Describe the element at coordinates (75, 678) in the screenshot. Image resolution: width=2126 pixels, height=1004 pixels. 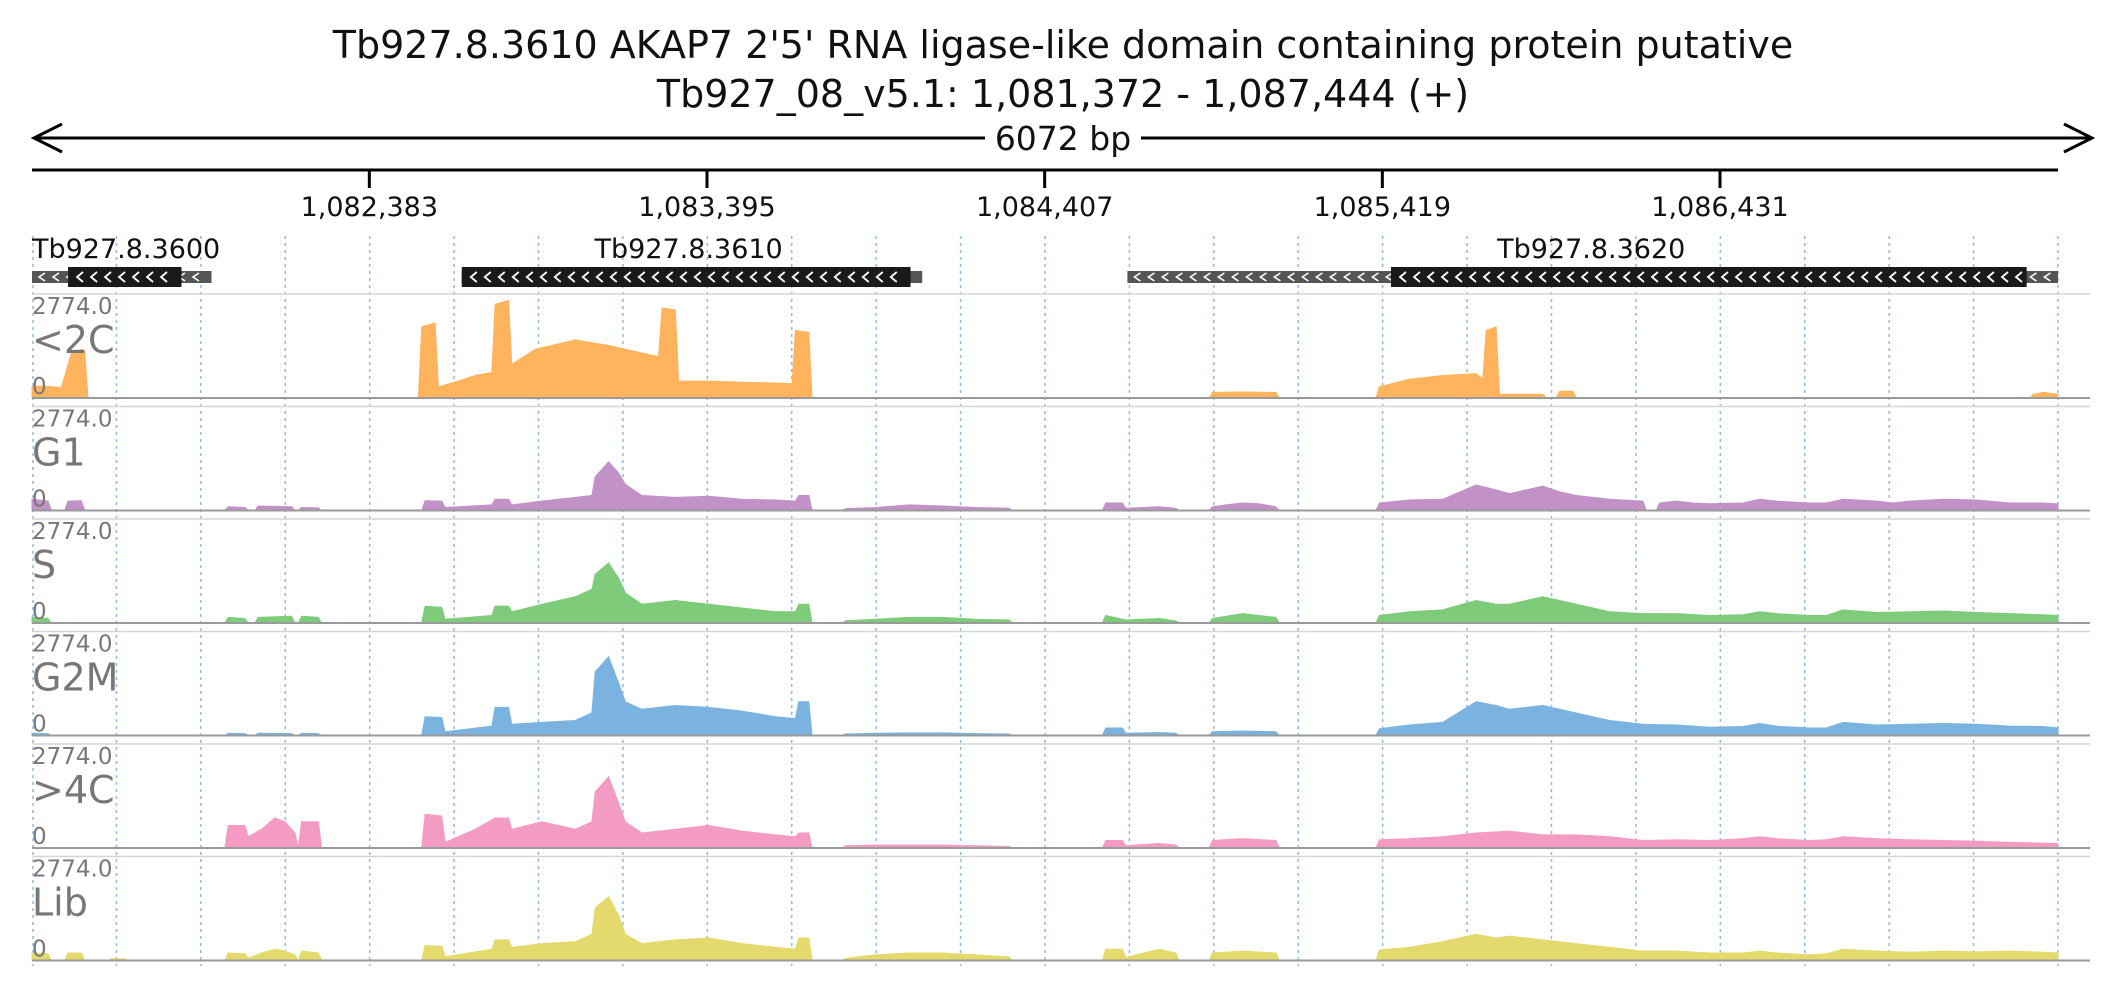
I see `track-name: G2M` at that location.